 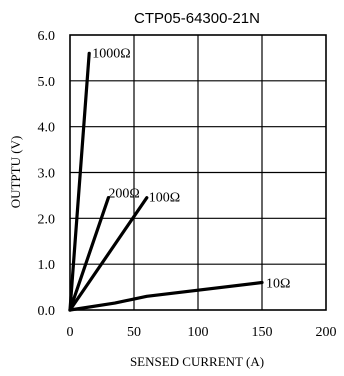 I want to click on x-tick-label: 50, so click(x=134, y=332).